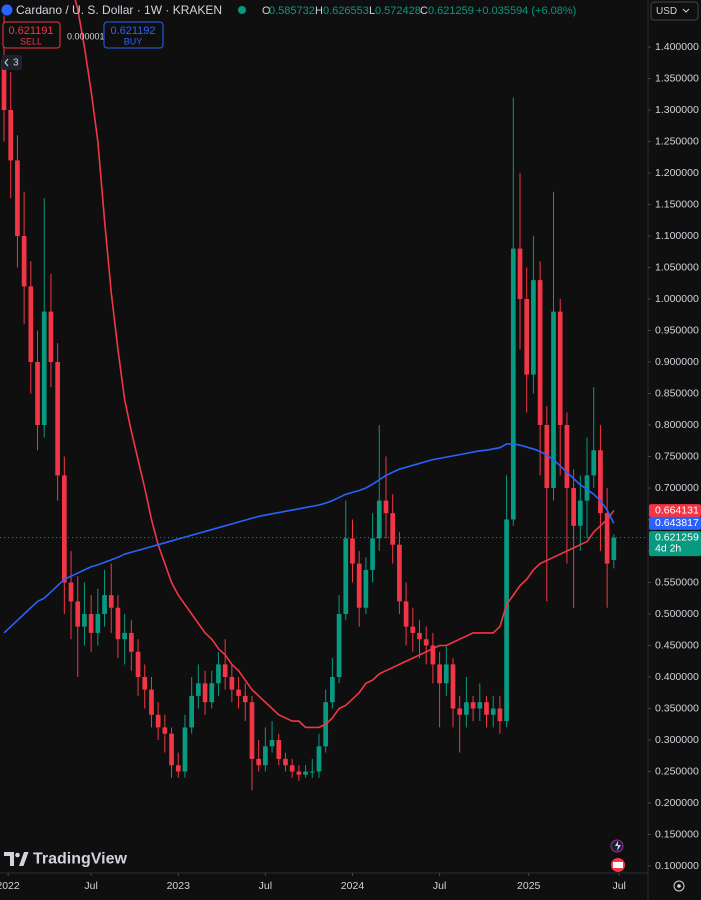 The width and height of the screenshot is (701, 900). I want to click on indicator-box, so click(12, 62).